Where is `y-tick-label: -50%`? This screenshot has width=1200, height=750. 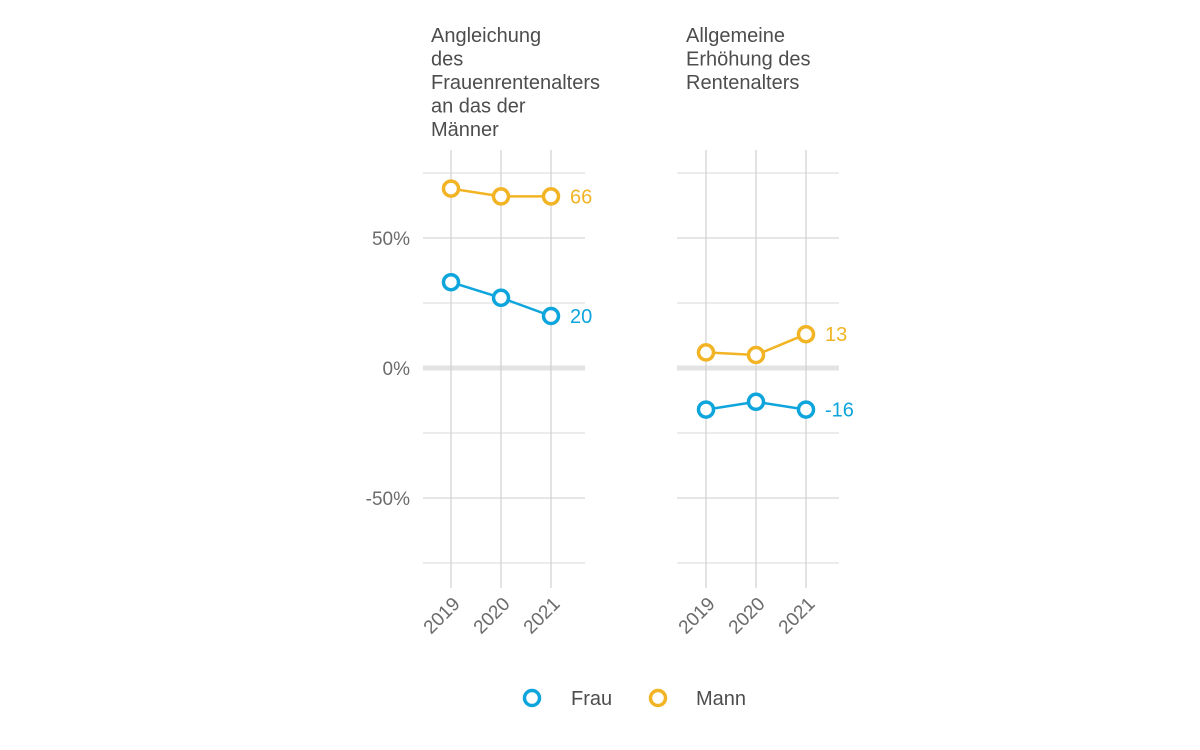 y-tick-label: -50% is located at coordinates (388, 499).